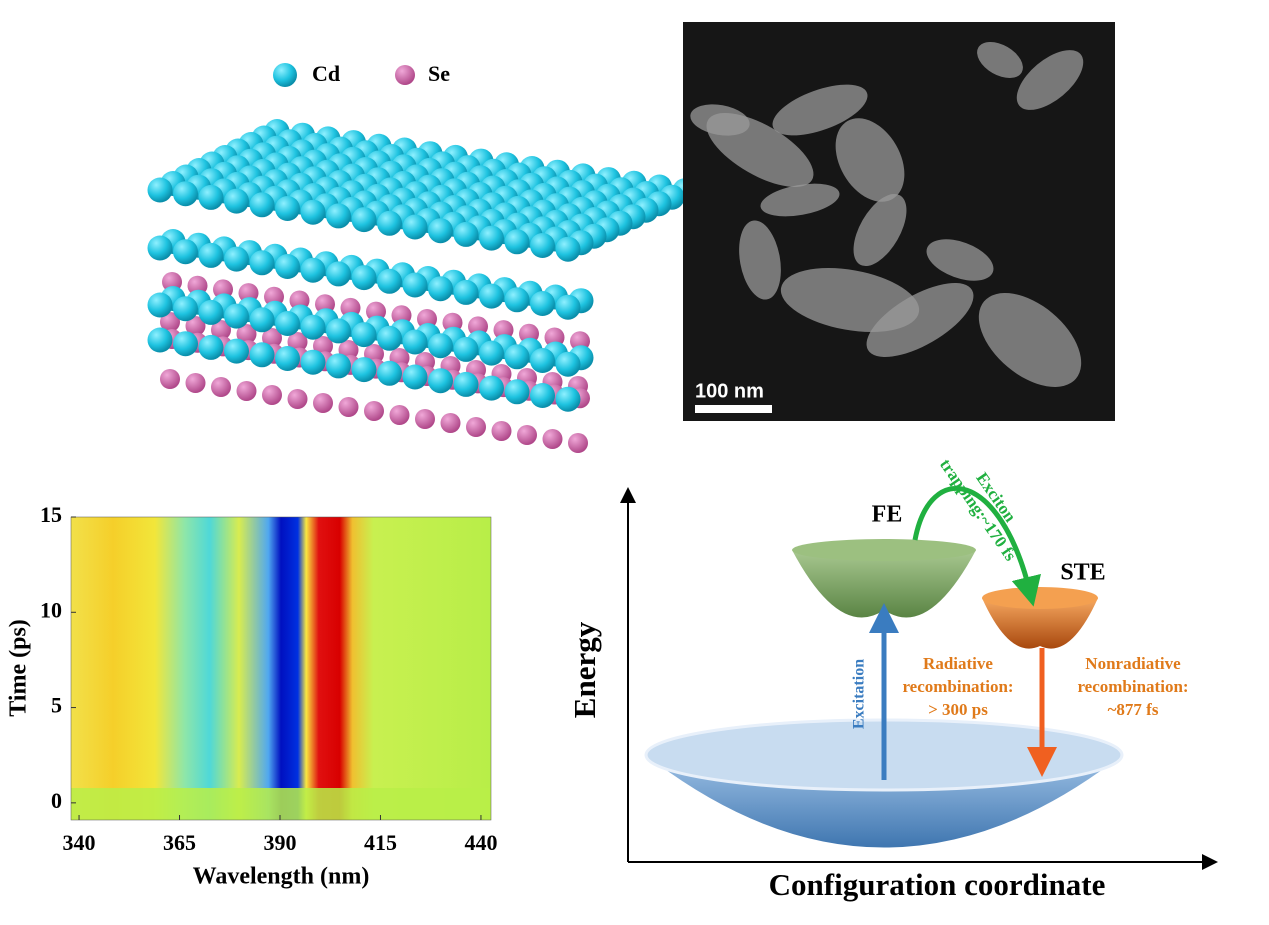  What do you see at coordinates (326, 73) in the screenshot?
I see `legend-label: Cd` at bounding box center [326, 73].